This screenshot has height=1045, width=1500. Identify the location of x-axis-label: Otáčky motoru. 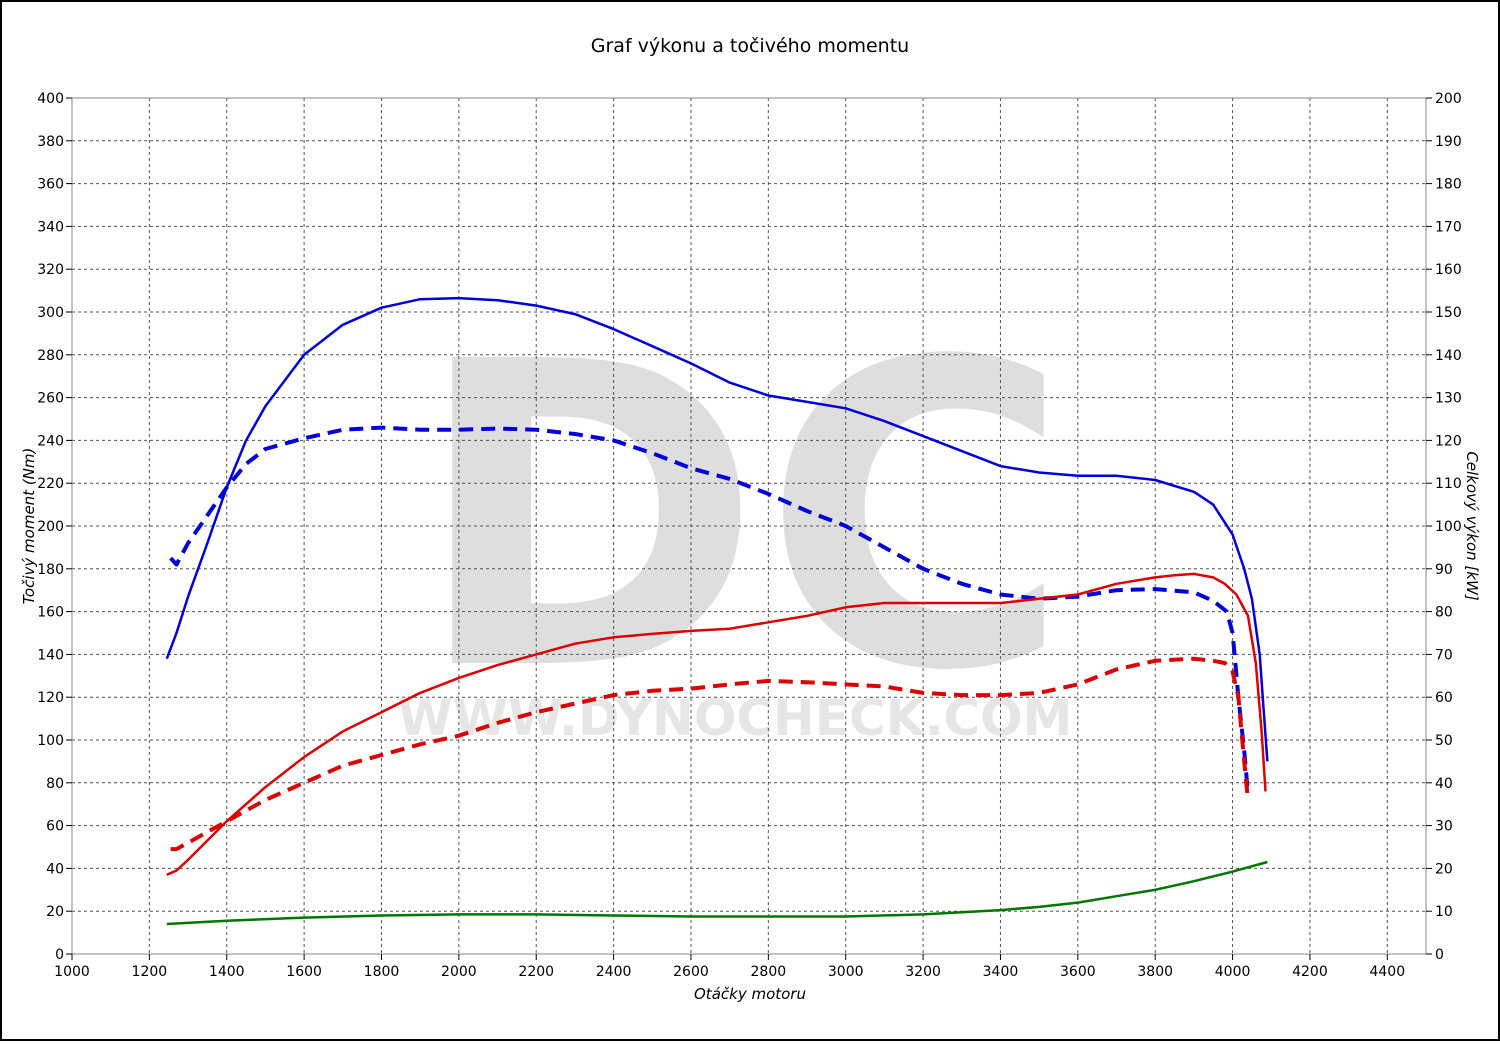
(750, 994).